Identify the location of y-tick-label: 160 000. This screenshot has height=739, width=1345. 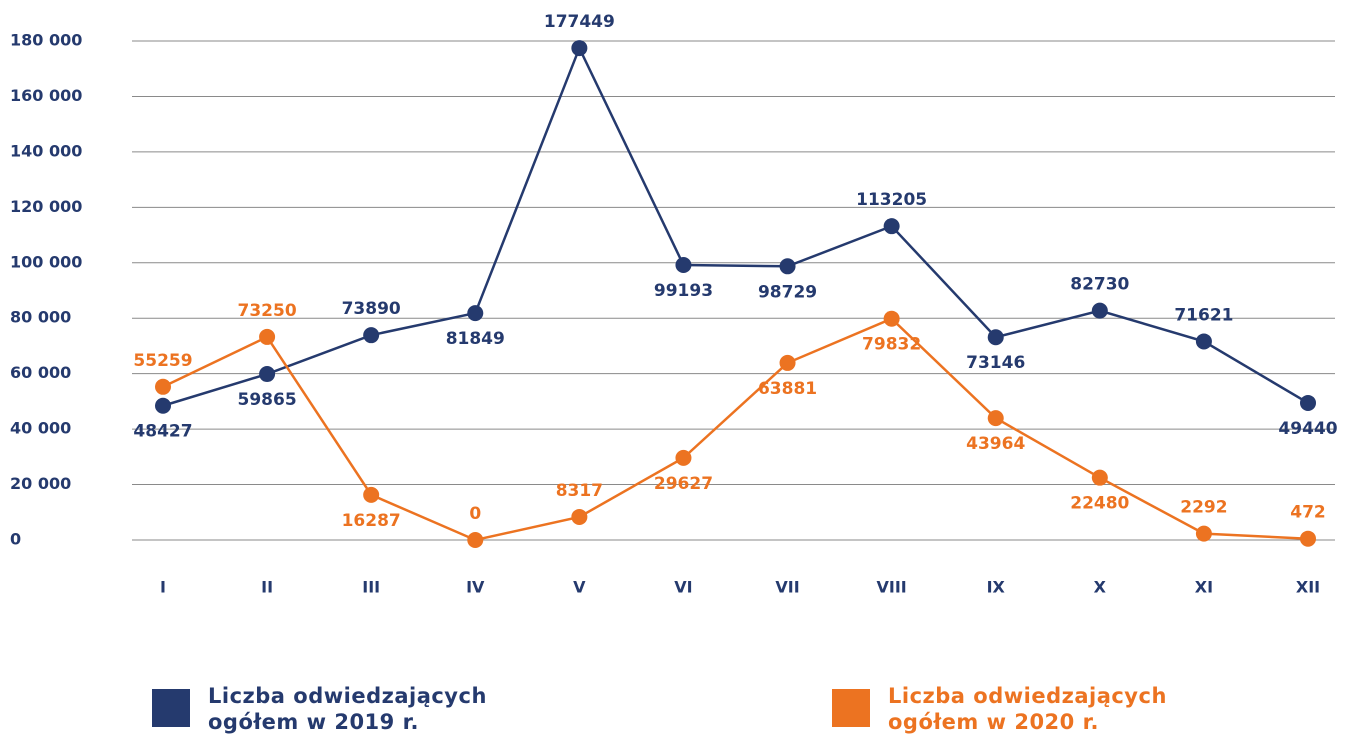
(46, 95).